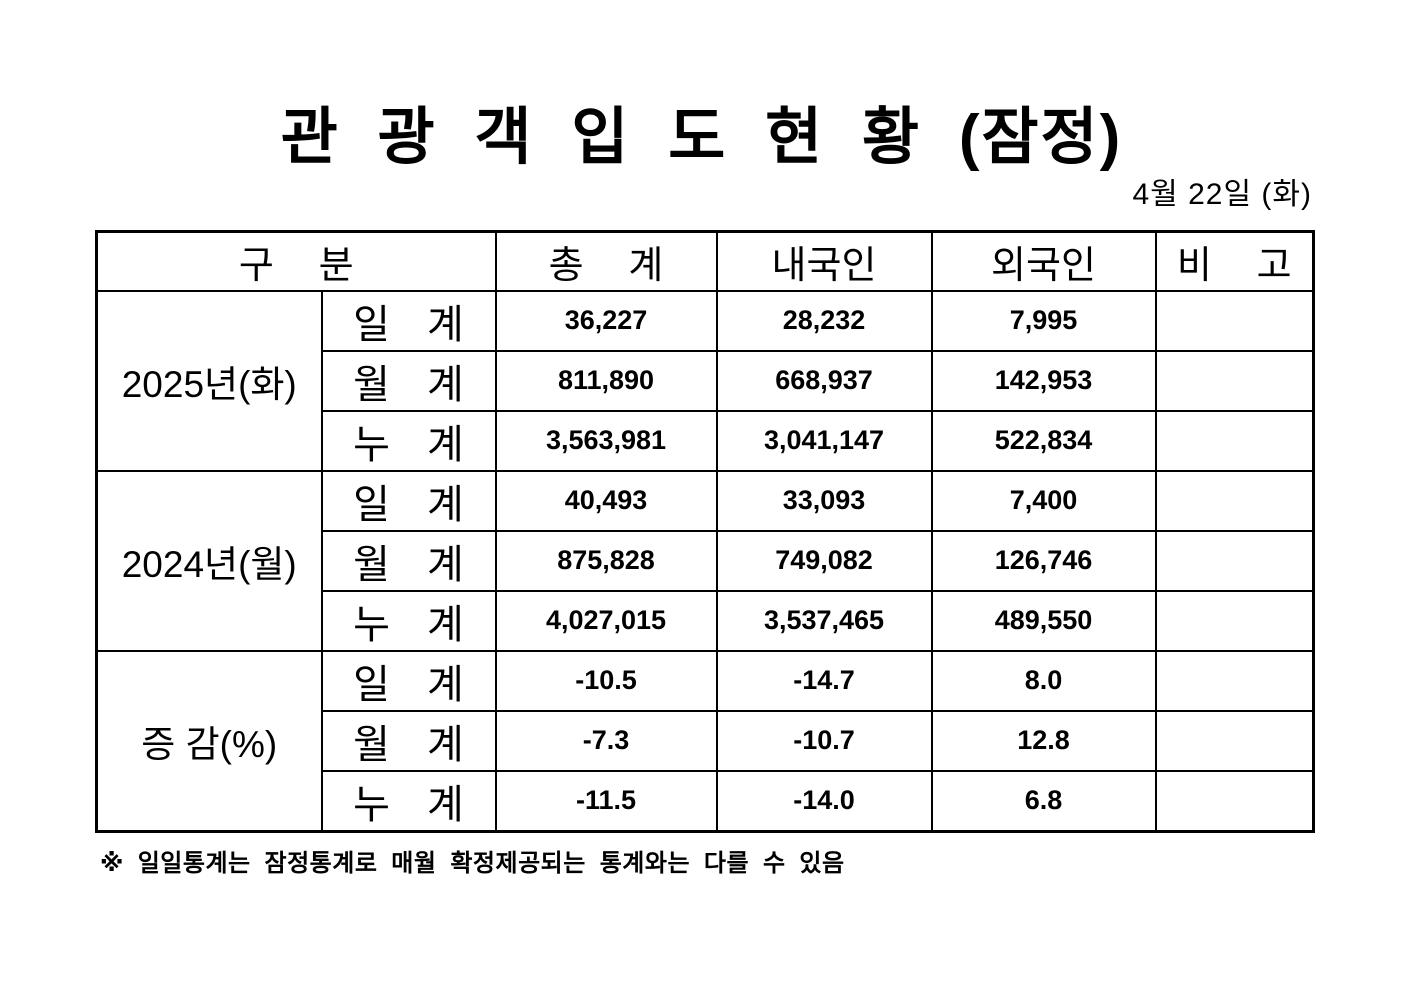  Describe the element at coordinates (472, 863) in the screenshot. I see `footnote: ※ 일일통계는 잠정통계로 매월 확정제공되는 통계와는 다를 수 있음` at that location.